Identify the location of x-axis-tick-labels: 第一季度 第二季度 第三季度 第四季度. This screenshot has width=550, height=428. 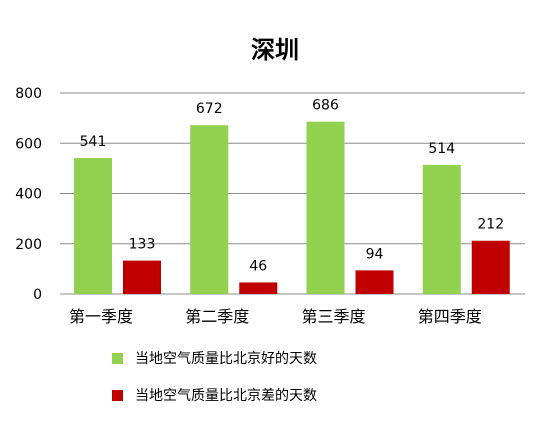
(275, 316).